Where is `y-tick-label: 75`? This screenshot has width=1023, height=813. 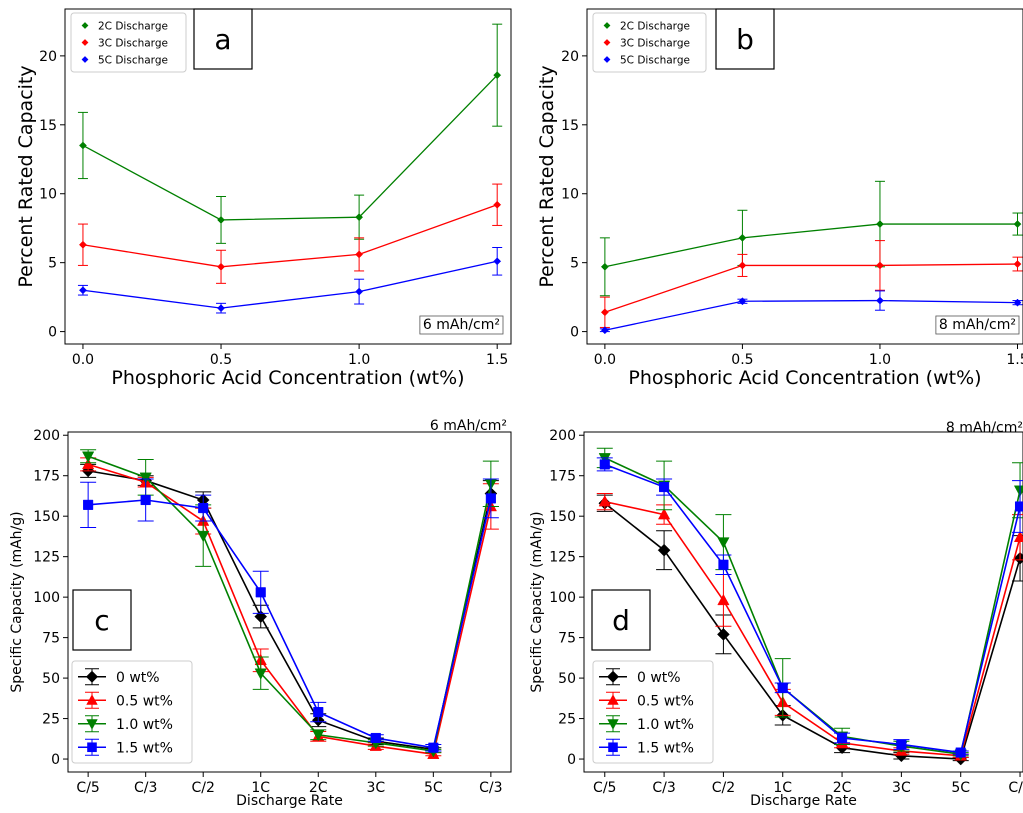
y-tick-label: 75 is located at coordinates (567, 639).